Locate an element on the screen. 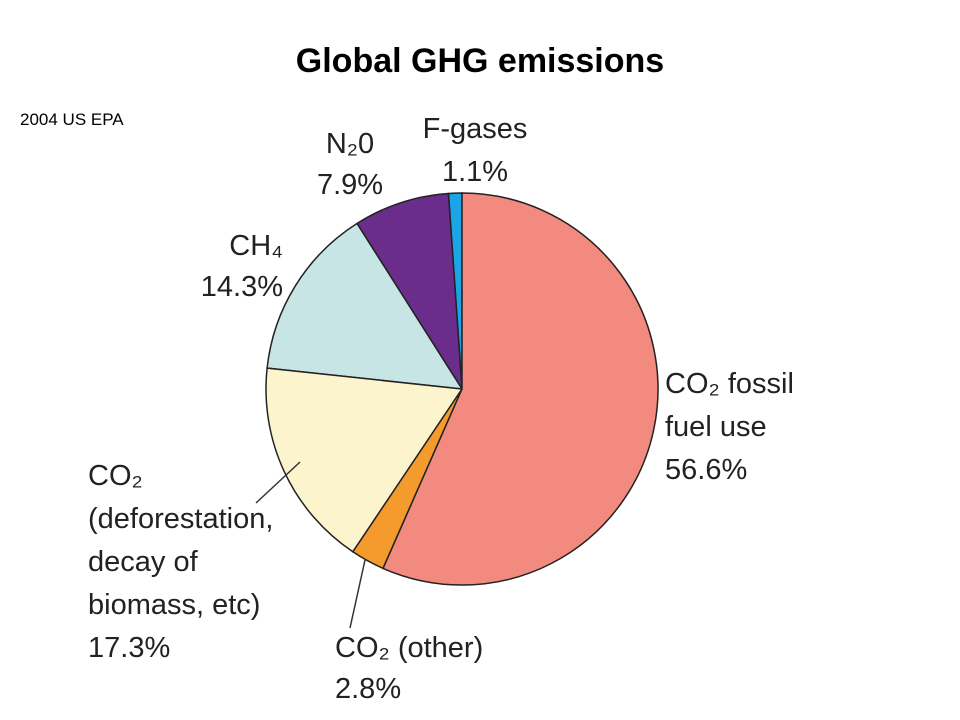 The image size is (960, 720). source-note: 2004 US EPA is located at coordinates (72, 119).